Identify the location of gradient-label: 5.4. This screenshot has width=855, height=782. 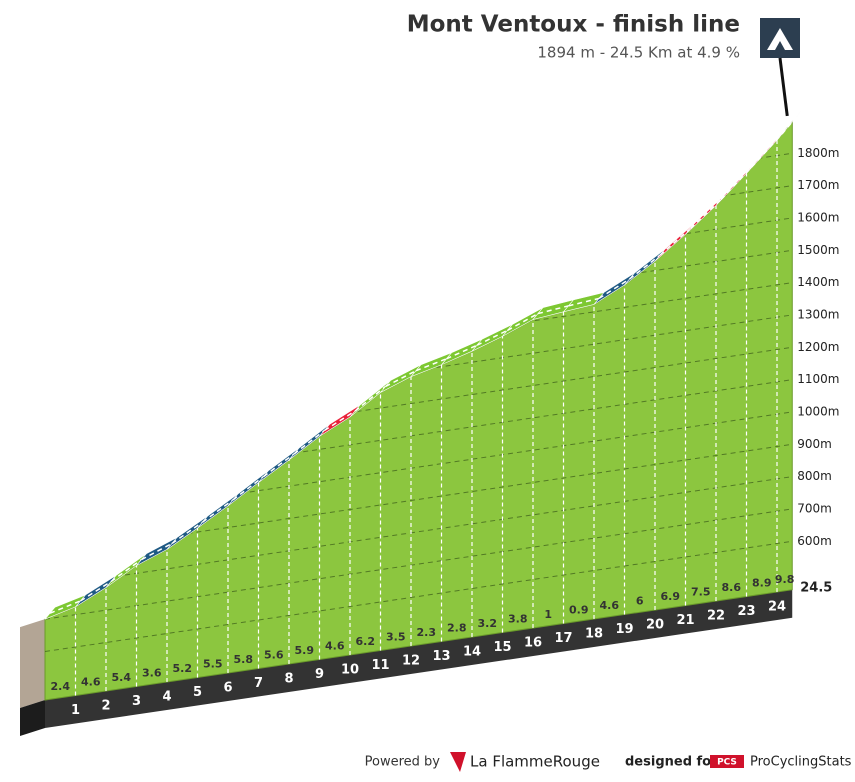
(122, 677).